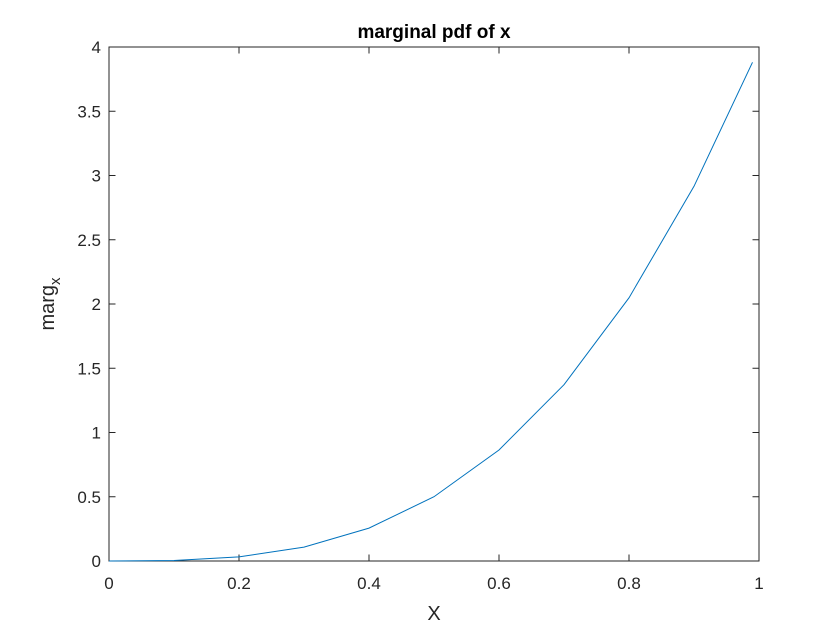  I want to click on y-tick-label: 2.5, so click(89, 240).